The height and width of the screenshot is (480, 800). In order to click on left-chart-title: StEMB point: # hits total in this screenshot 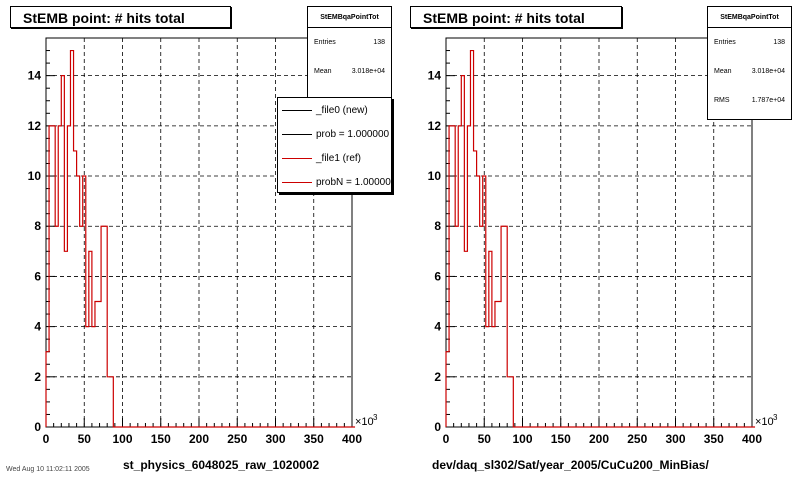, I will do `click(120, 17)`.